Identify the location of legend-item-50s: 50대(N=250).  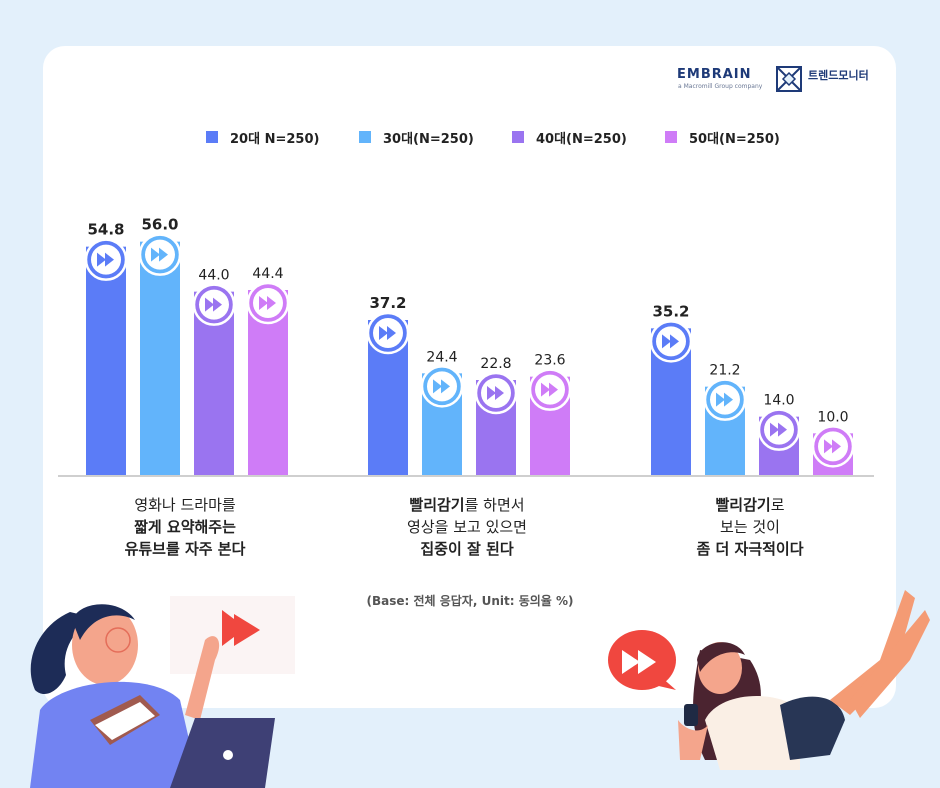
(722, 137).